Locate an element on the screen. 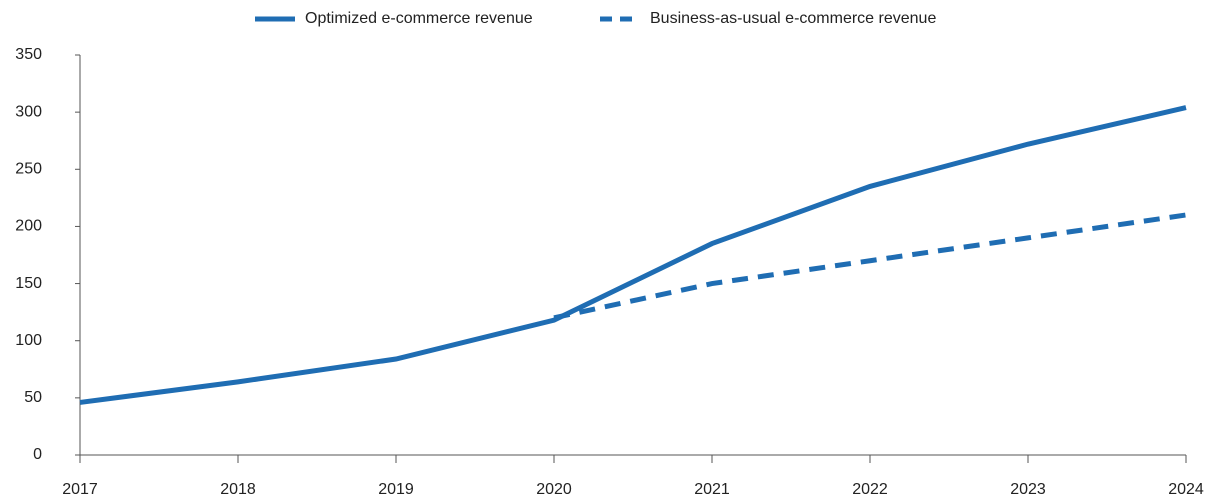 The height and width of the screenshot is (502, 1211). y-tick-label: 300 is located at coordinates (28, 111).